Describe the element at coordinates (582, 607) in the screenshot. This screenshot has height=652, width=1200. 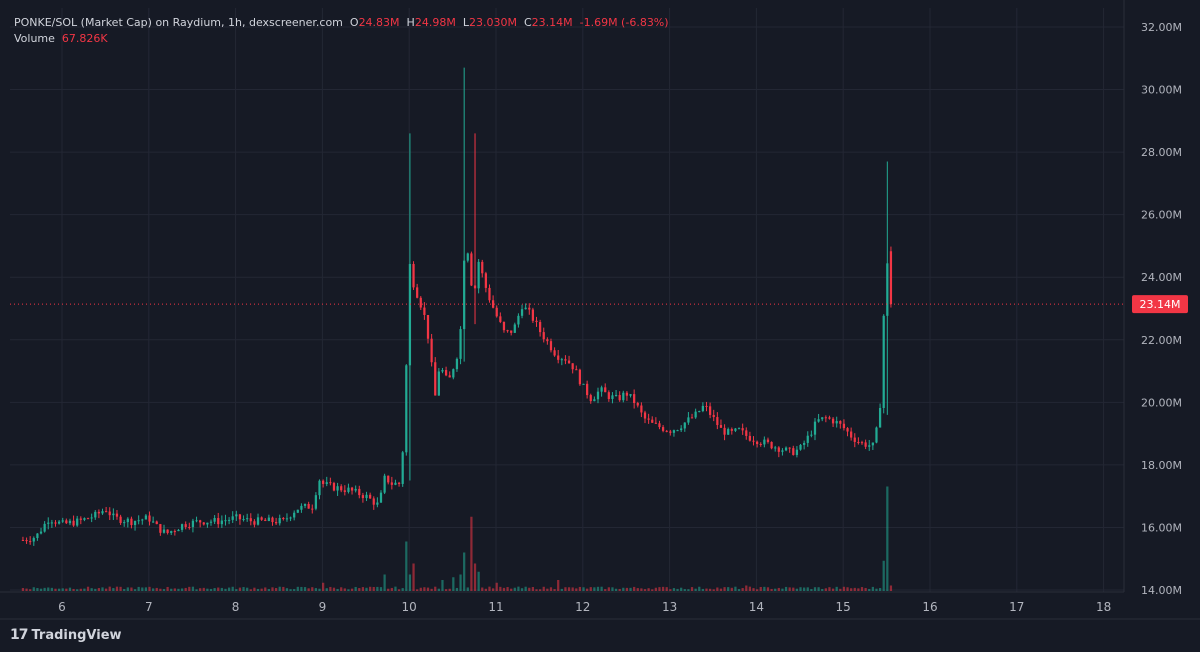
I see `x-tick-label: 12` at that location.